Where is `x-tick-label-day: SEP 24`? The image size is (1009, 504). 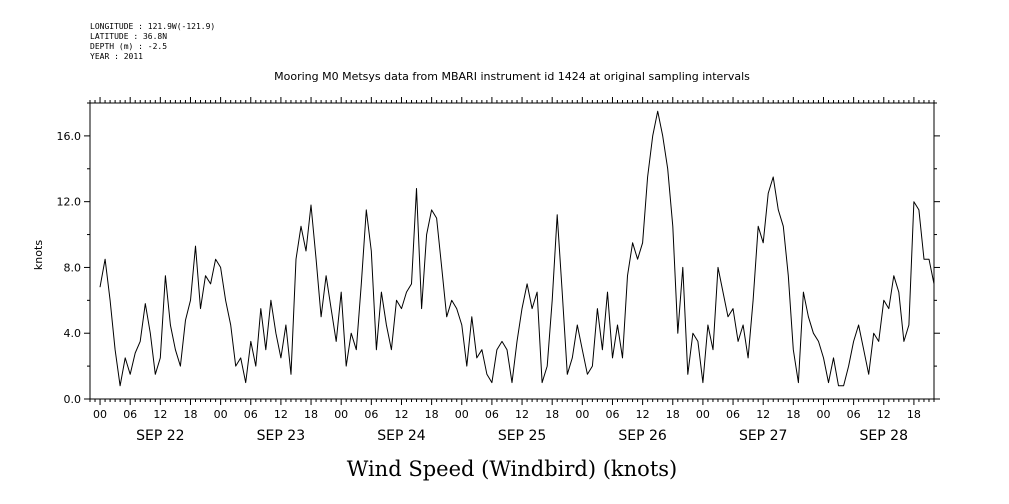 x-tick-label-day: SEP 24 is located at coordinates (401, 436).